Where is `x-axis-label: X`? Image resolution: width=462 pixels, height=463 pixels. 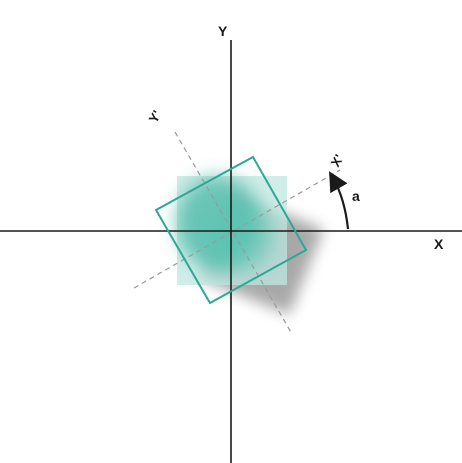 x-axis-label: X is located at coordinates (439, 244).